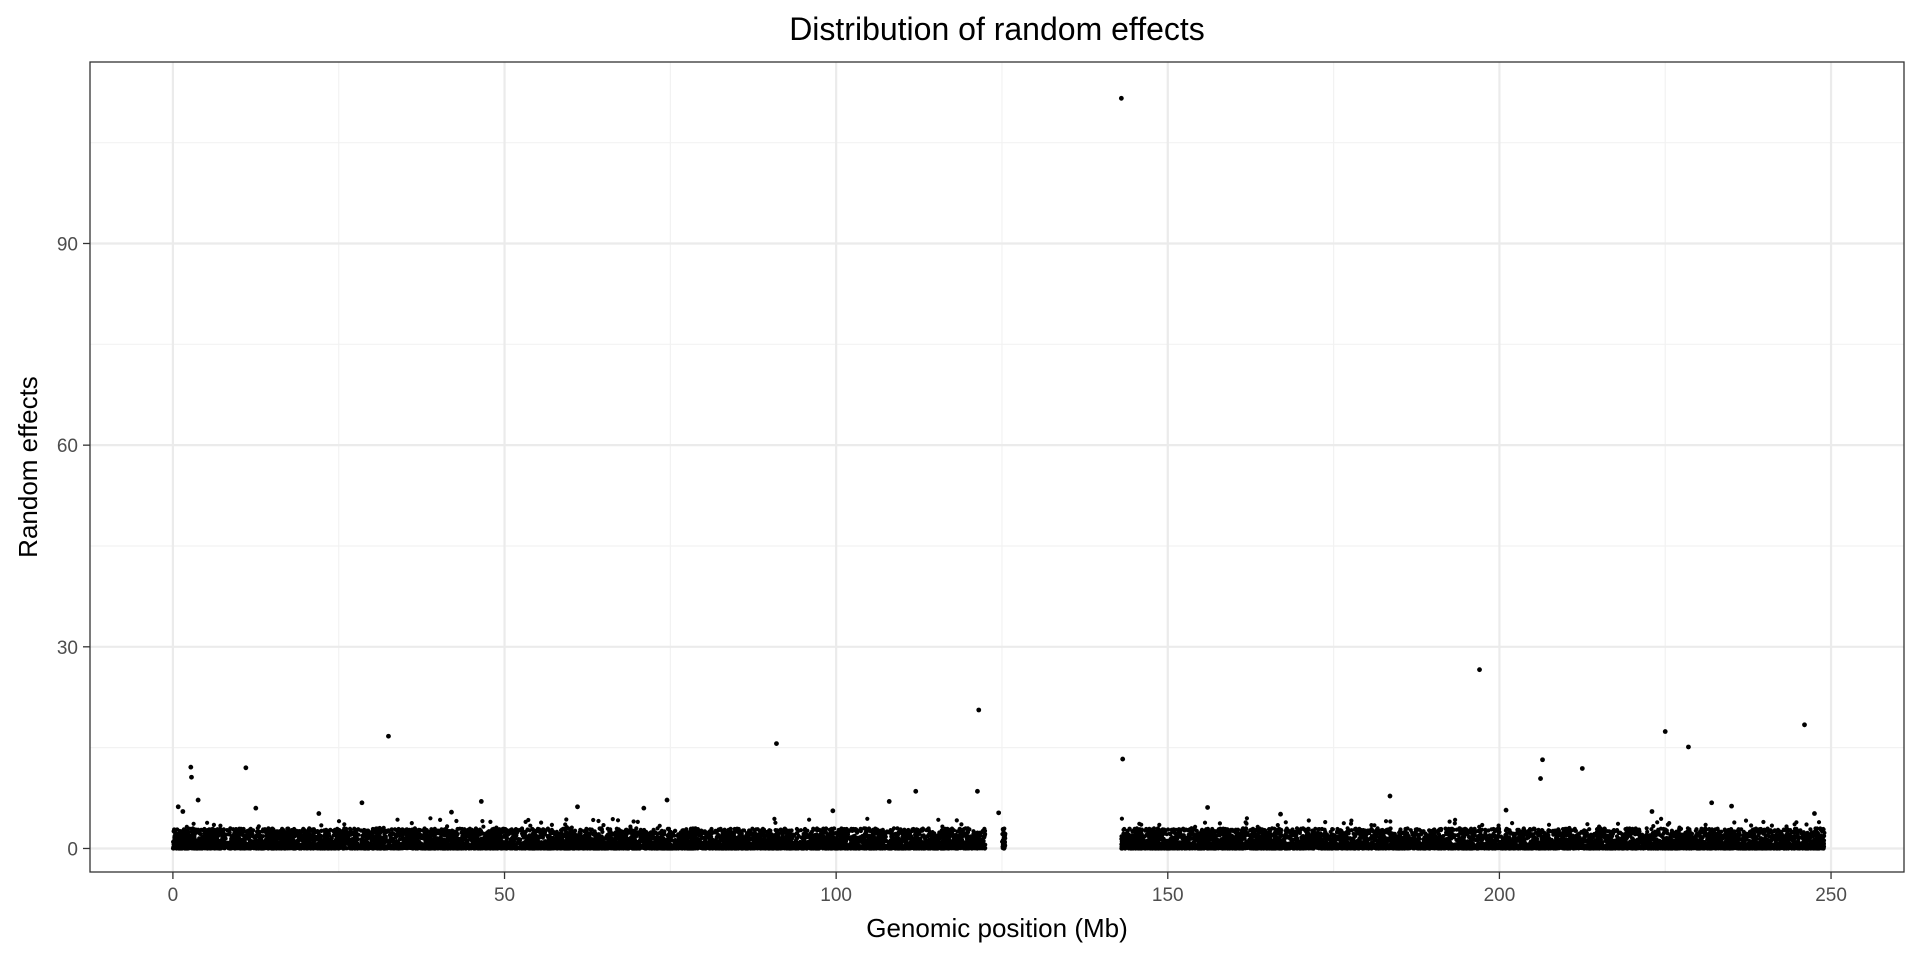 The image size is (1920, 960). I want to click on x-axis: 0 50 100 150 200 250, so click(1007, 889).